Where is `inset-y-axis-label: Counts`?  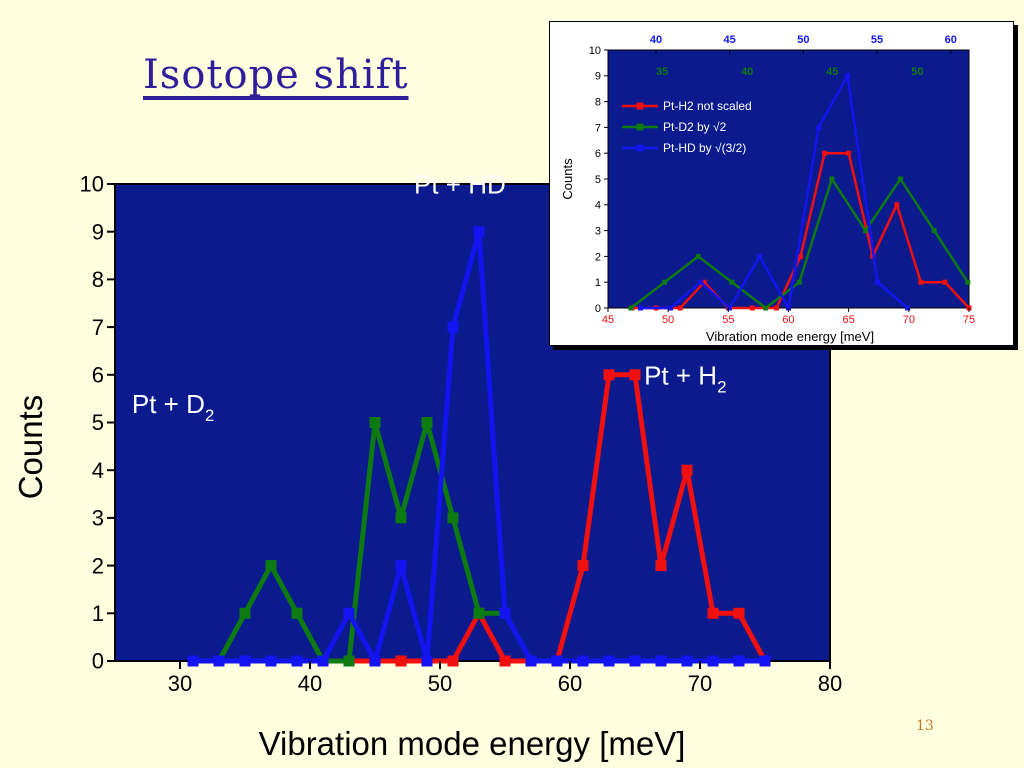
inset-y-axis-label: Counts is located at coordinates (567, 179).